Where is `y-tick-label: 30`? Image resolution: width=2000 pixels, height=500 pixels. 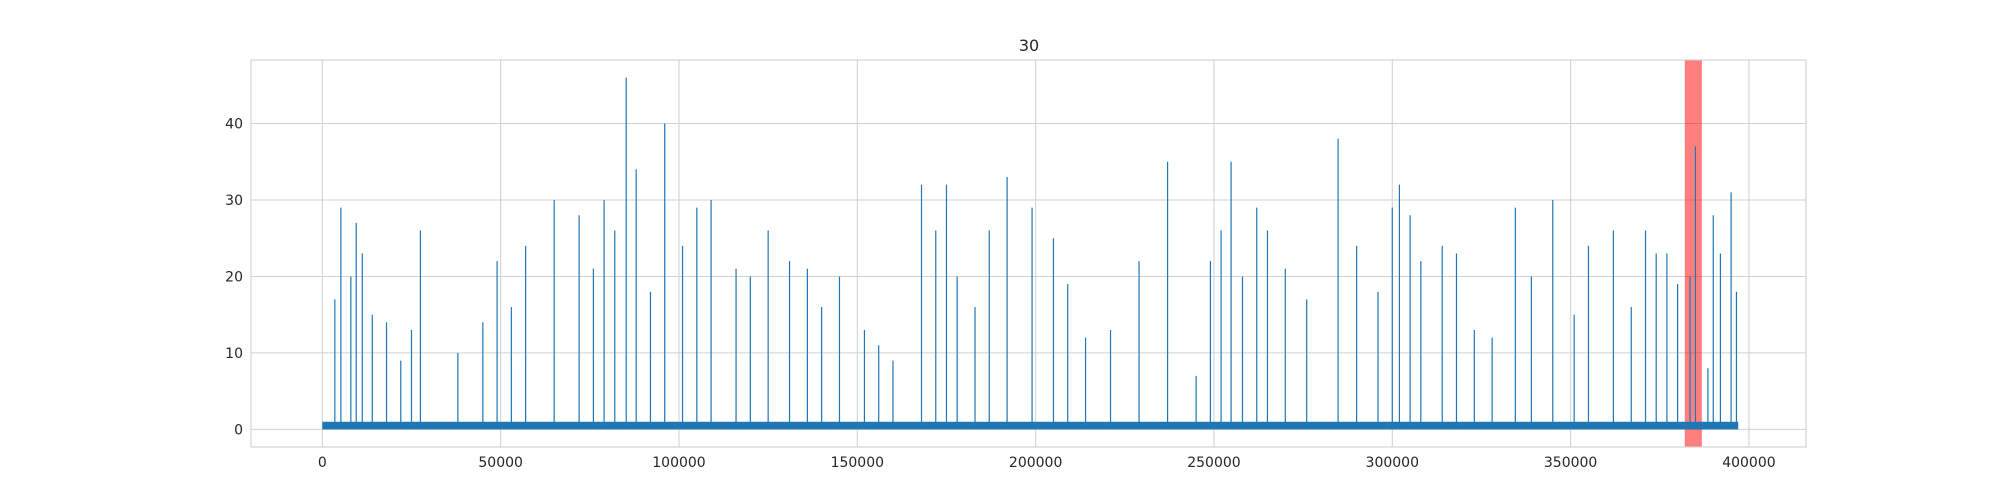
y-tick-label: 30 is located at coordinates (234, 201).